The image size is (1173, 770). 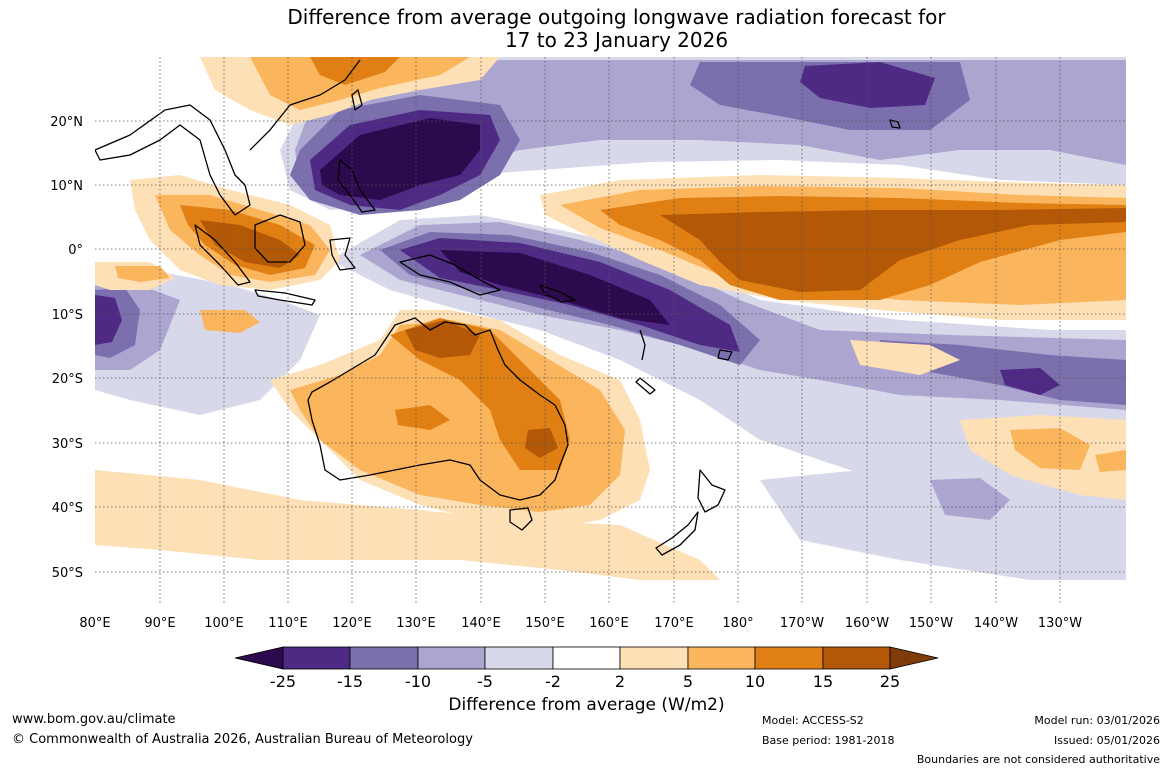 I want to click on maritime-brown, so click(x=250, y=244).